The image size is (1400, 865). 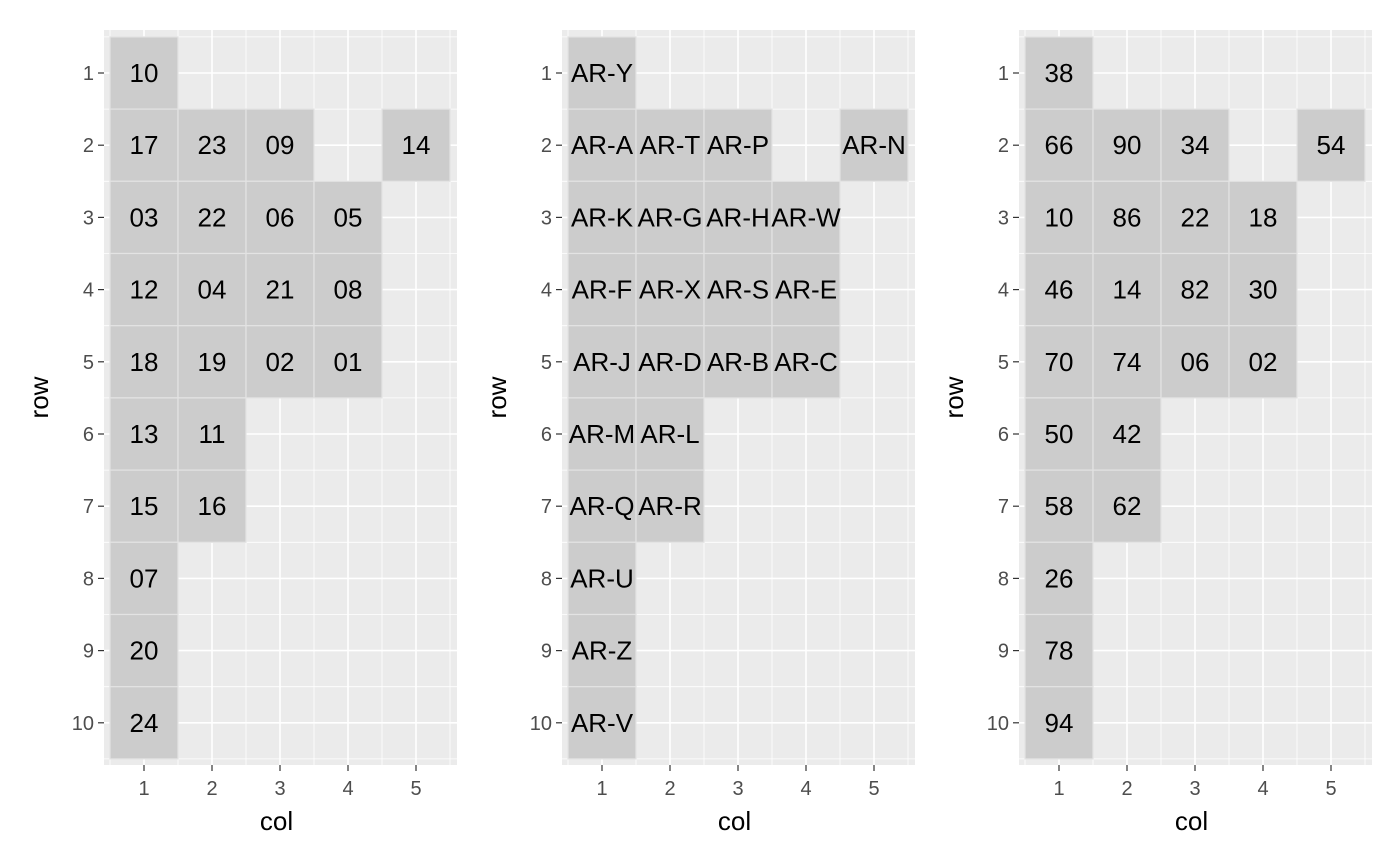 I want to click on tile-label: 62, so click(x=1127, y=506).